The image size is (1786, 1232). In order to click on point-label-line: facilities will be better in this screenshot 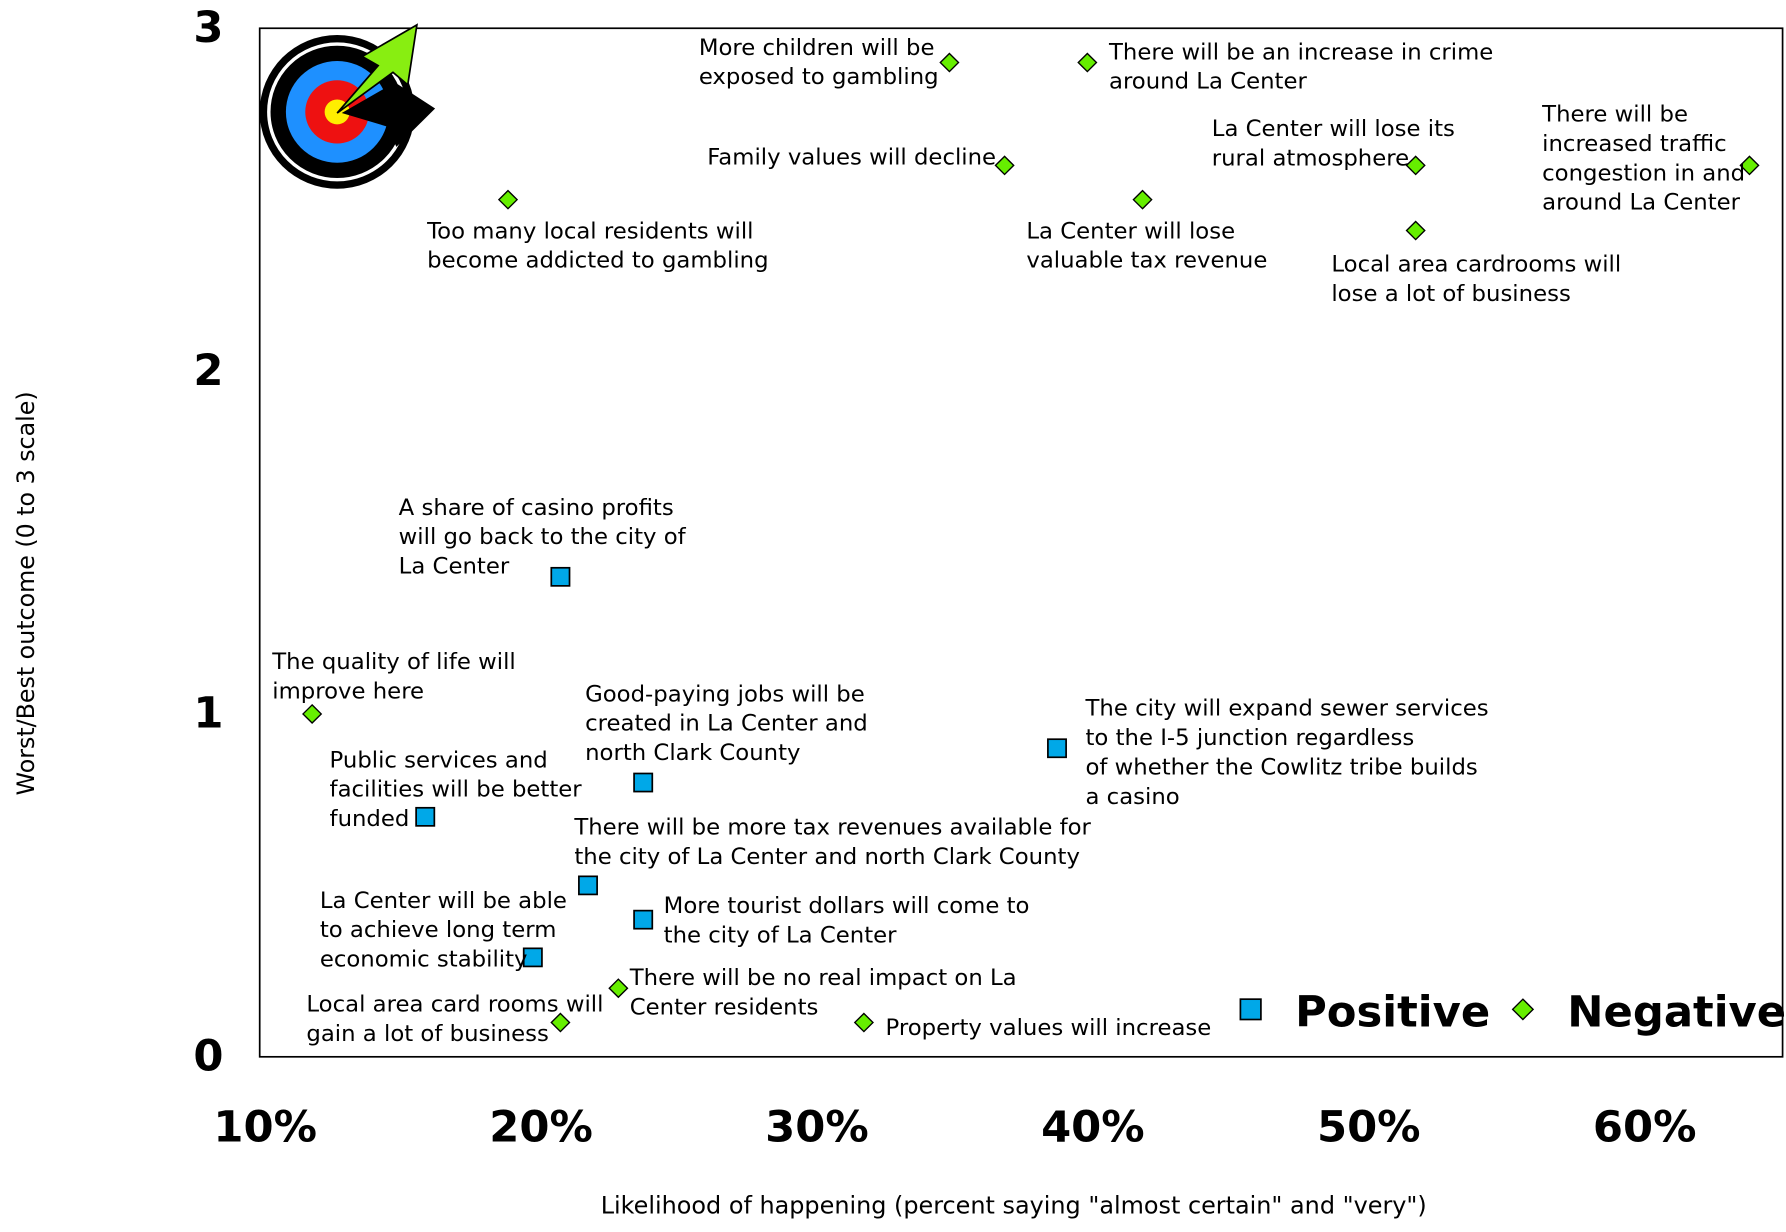, I will do `click(456, 789)`.